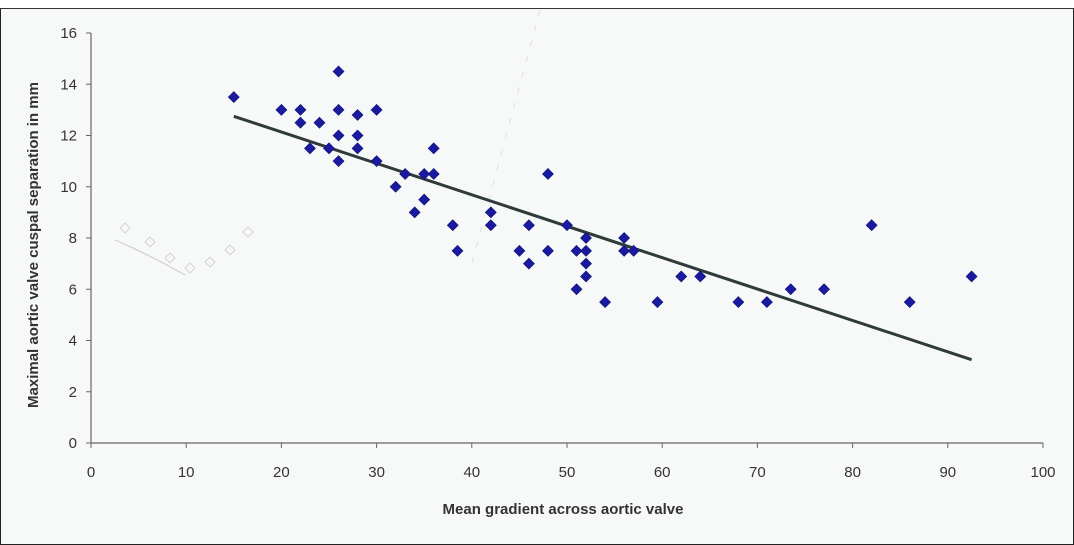  I want to click on x-tick-label: 10, so click(186, 472).